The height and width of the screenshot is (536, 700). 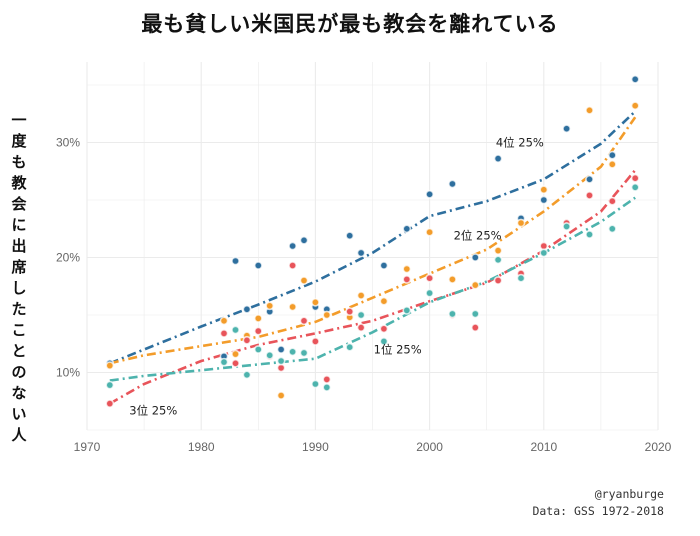 What do you see at coordinates (598, 511) in the screenshot?
I see `credit-source: Data: GSS 1972-2018` at bounding box center [598, 511].